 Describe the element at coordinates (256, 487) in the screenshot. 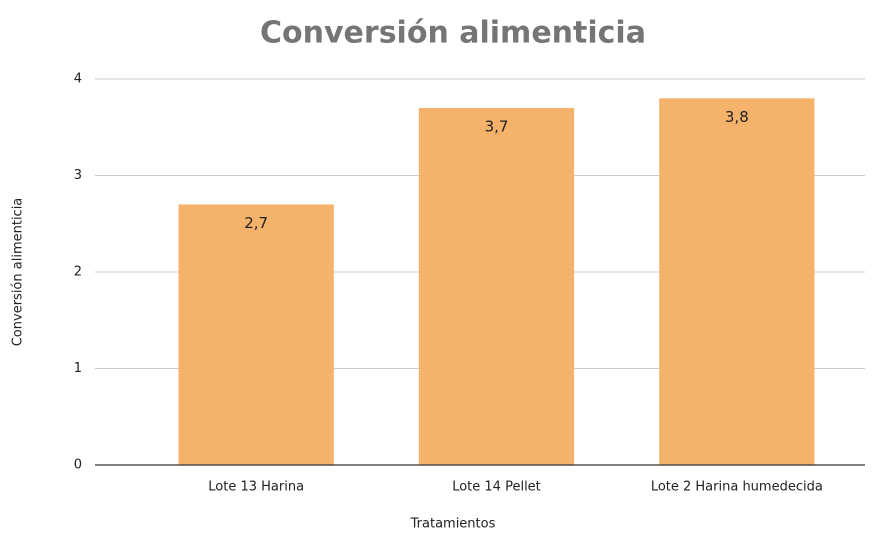

I see `x-tick-label: Lote 13 Harina` at that location.